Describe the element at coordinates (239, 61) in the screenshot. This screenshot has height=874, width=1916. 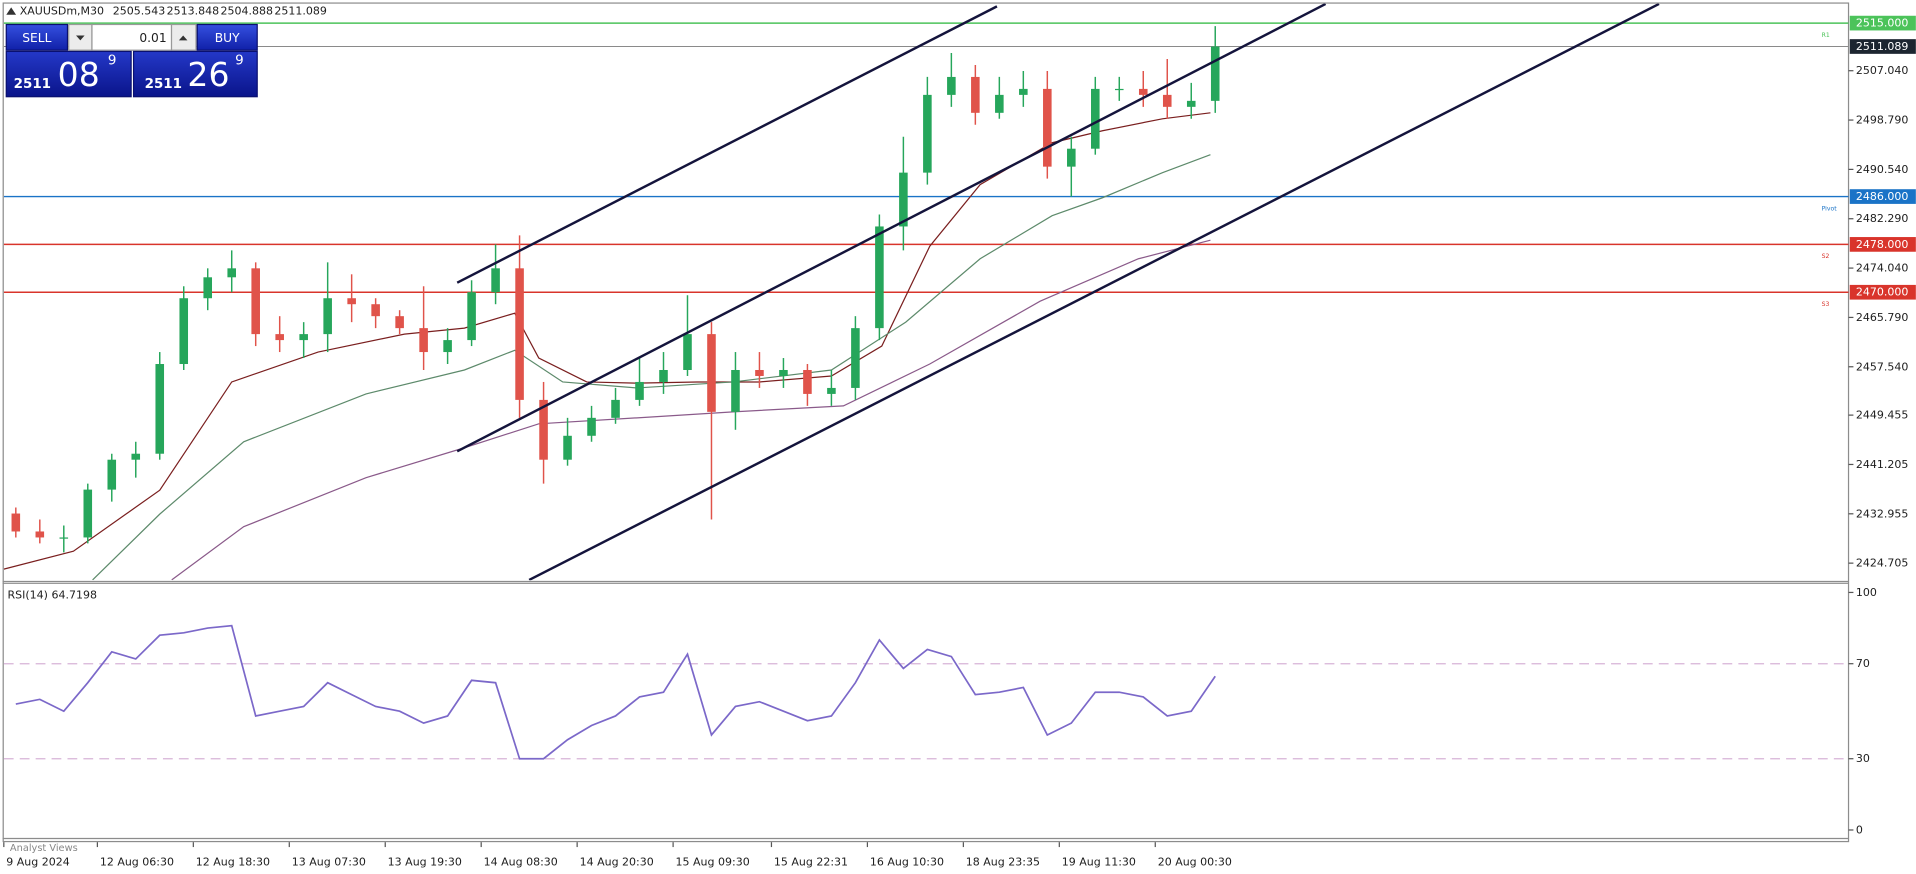
I see `ask-fraction: 9` at that location.